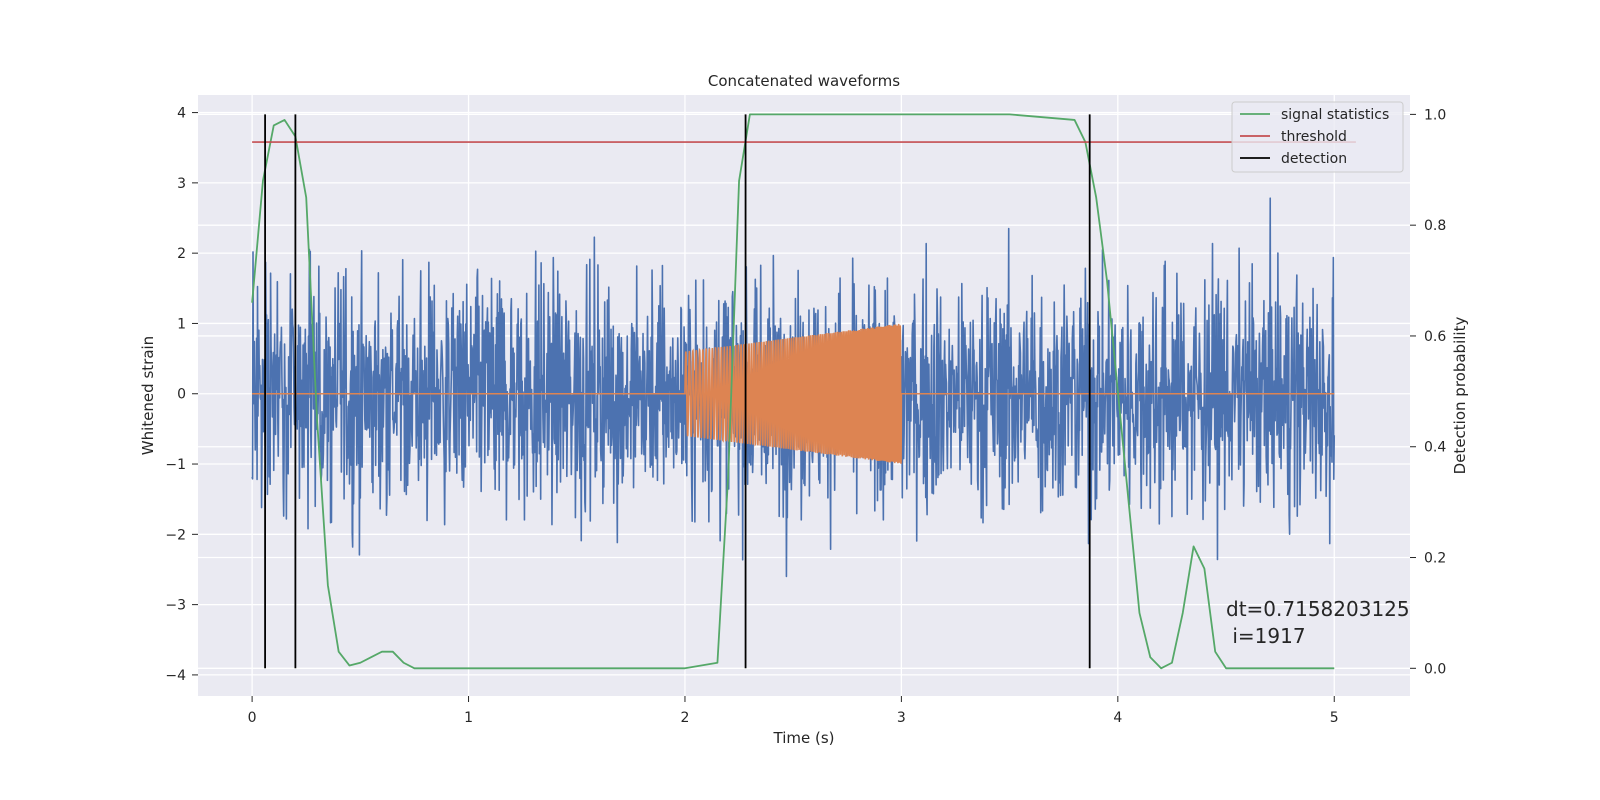 The height and width of the screenshot is (800, 1600). What do you see at coordinates (181, 254) in the screenshot?
I see `y-tick-label: 2` at bounding box center [181, 254].